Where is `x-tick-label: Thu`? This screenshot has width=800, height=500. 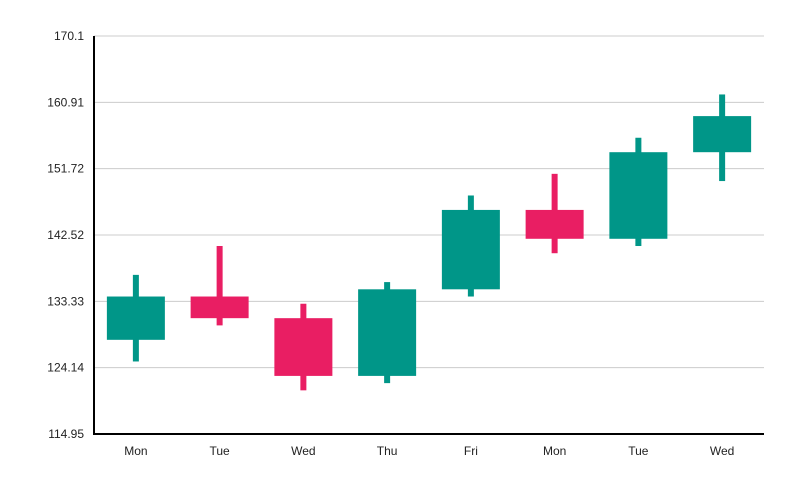
x-tick-label: Thu is located at coordinates (387, 451).